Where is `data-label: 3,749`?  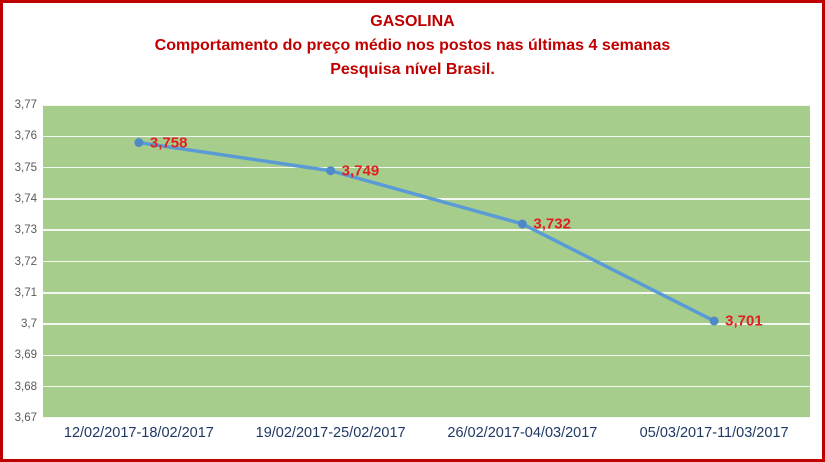
data-label: 3,749 is located at coordinates (360, 171).